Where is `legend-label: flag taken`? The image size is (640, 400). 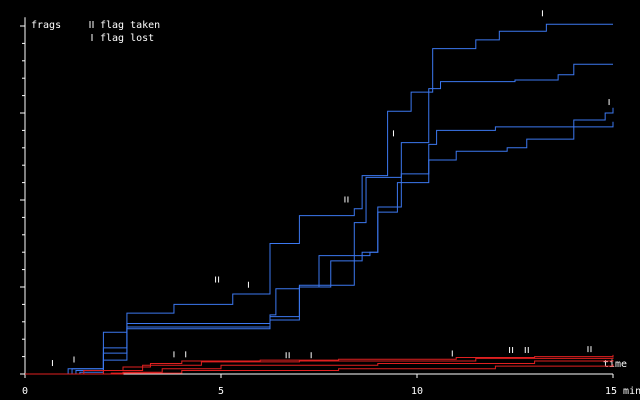 legend-label: flag taken is located at coordinates (130, 25).